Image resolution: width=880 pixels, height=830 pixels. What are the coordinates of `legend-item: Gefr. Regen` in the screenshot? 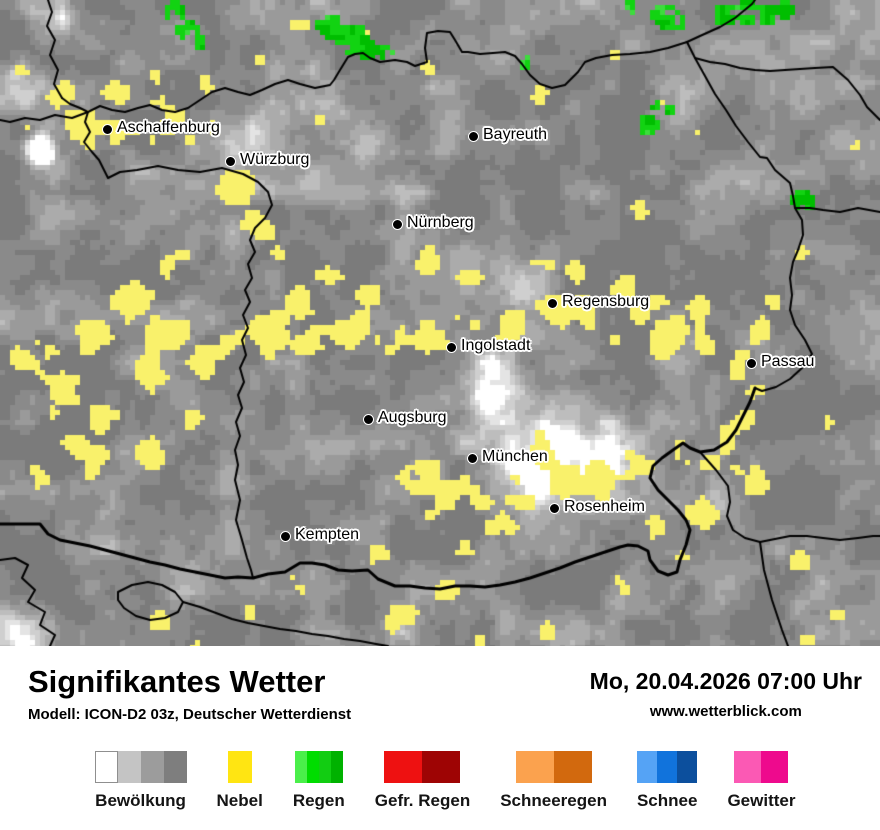 It's located at (422, 780).